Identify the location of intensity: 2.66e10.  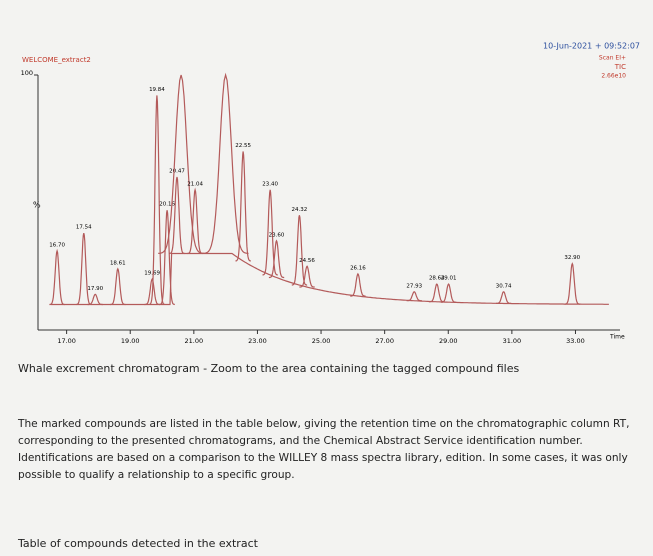
(613, 76).